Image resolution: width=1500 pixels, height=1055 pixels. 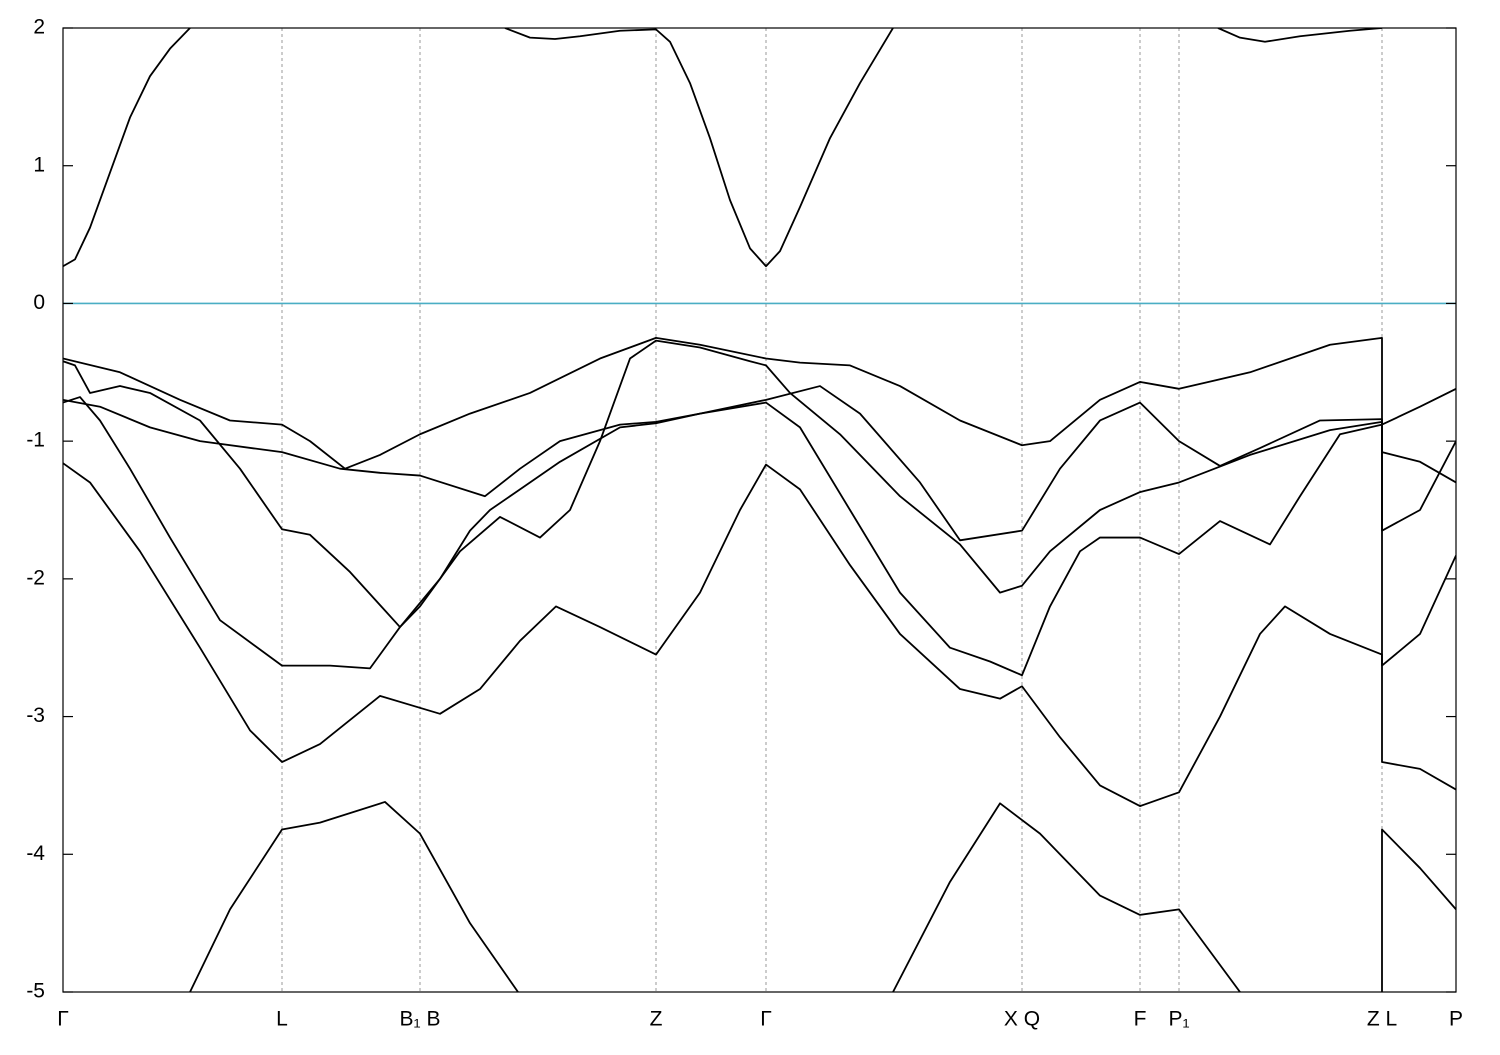 What do you see at coordinates (1178, 1019) in the screenshot?
I see `x-tick-label: P₁` at bounding box center [1178, 1019].